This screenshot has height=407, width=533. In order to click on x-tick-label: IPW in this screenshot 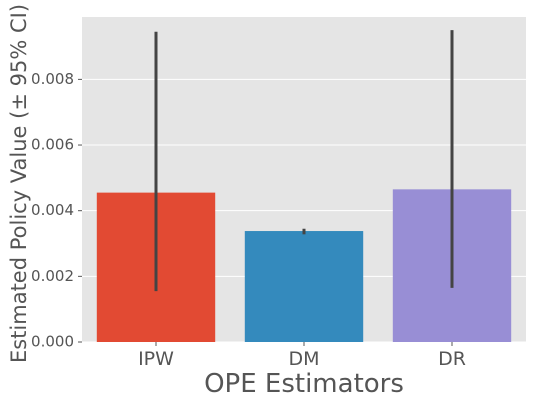, I will do `click(156, 359)`.